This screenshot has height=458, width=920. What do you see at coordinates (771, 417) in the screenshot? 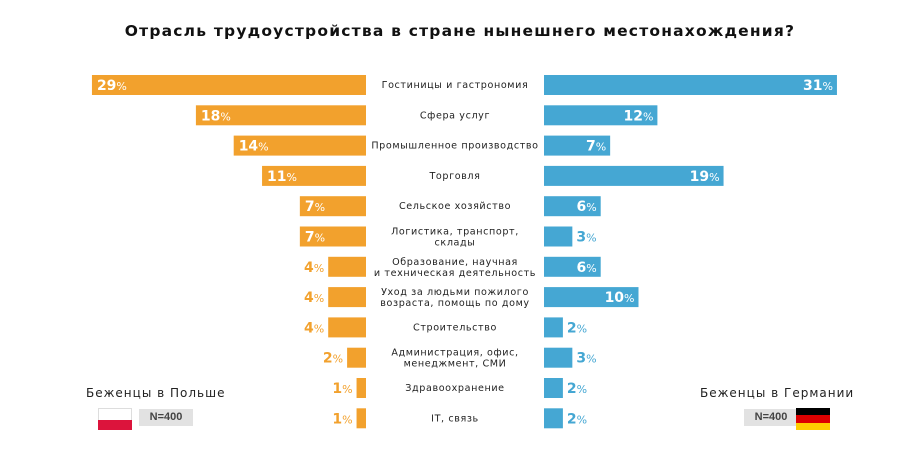
I see `sample-size-badge-germany: N=400` at bounding box center [771, 417].